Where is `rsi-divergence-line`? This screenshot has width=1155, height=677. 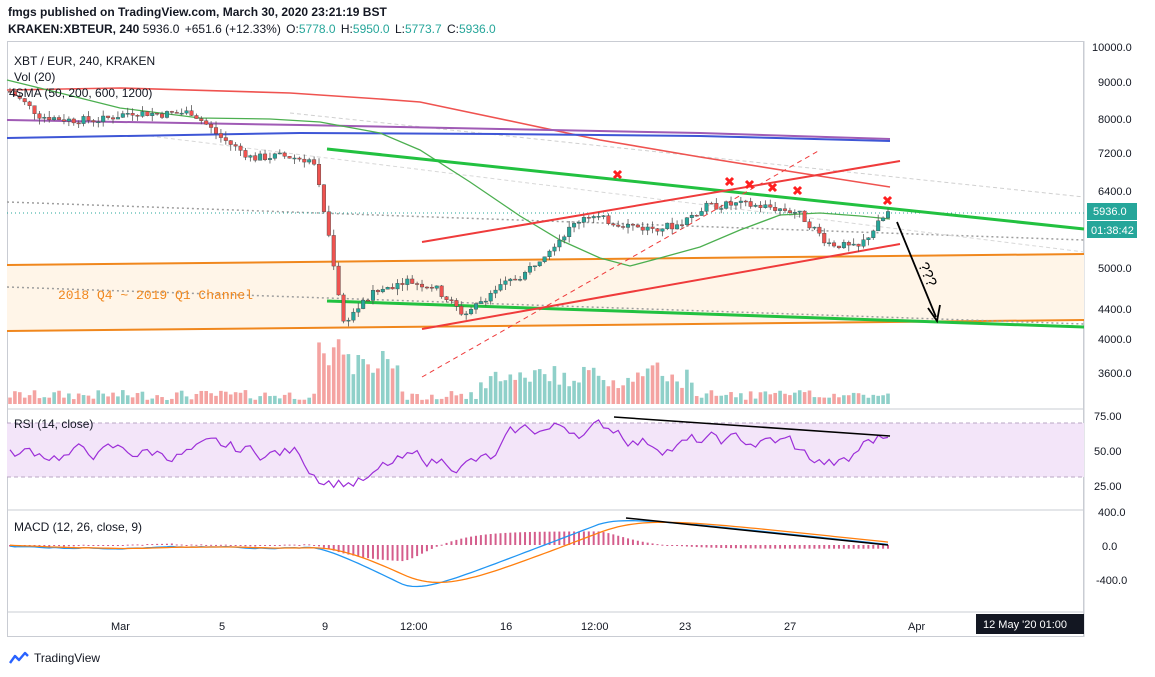
rsi-divergence-line is located at coordinates (752, 426).